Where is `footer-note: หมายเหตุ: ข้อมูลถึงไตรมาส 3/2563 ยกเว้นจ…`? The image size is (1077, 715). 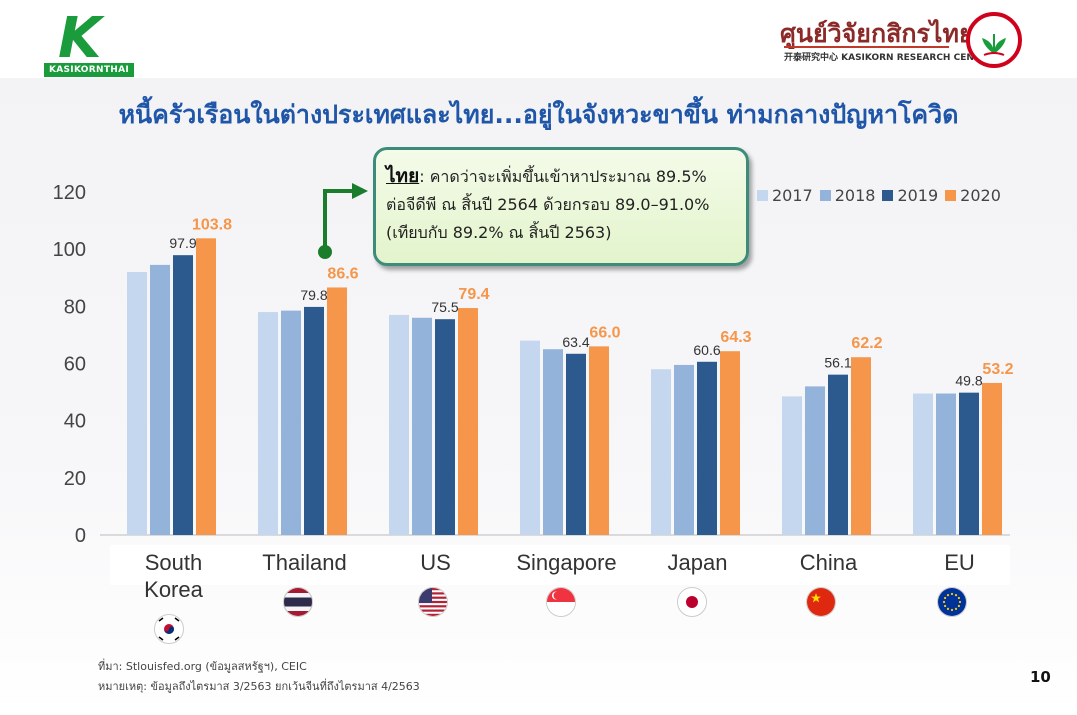
footer-note: หมายเหตุ: ข้อมูลถึงไตรมาส 3/2563 ยกเว้นจ… is located at coordinates (259, 686).